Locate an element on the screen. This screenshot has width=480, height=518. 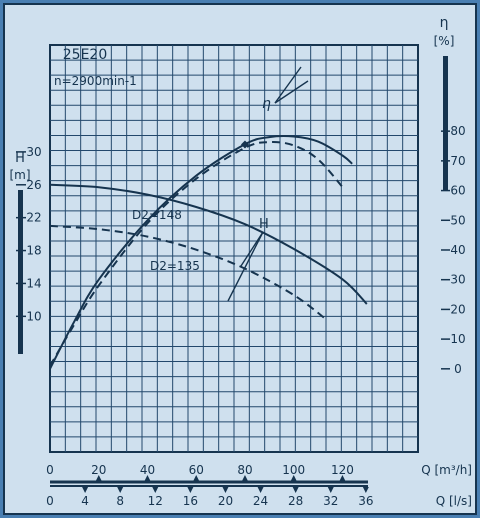
efficiency-tick-labels: 0 10 20 30 40 50 60 70 80 is located at coordinates (453, 250).